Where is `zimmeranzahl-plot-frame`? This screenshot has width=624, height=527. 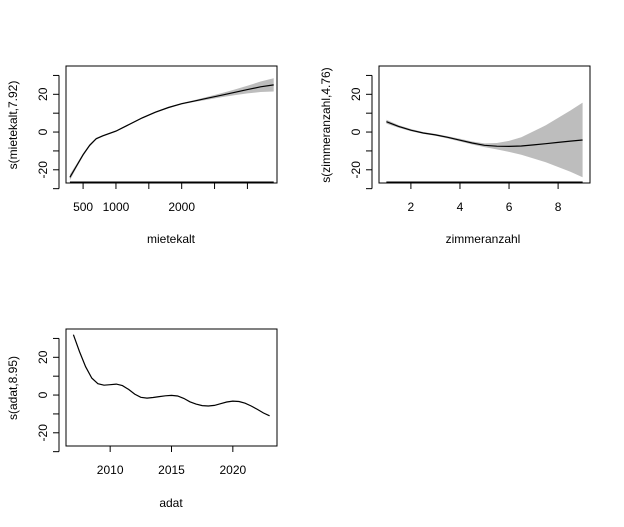
zimmeranzahl-plot-frame is located at coordinates (484, 124).